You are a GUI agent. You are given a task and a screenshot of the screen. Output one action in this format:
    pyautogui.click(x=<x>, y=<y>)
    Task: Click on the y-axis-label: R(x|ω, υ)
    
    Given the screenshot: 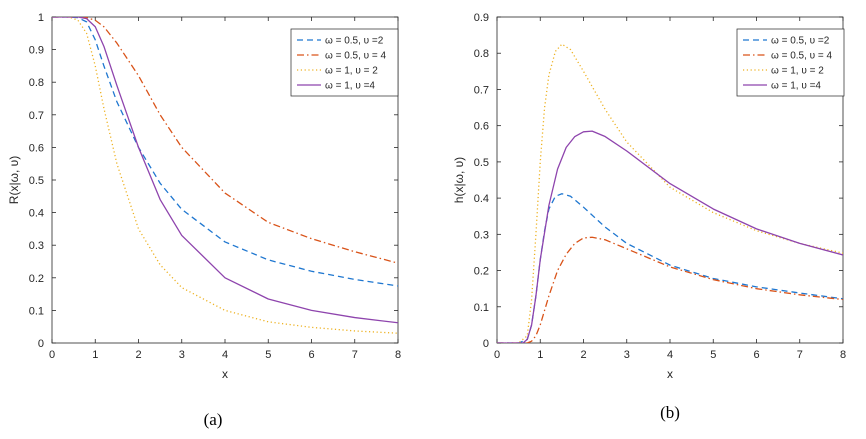 What is the action you would take?
    pyautogui.click(x=14, y=180)
    